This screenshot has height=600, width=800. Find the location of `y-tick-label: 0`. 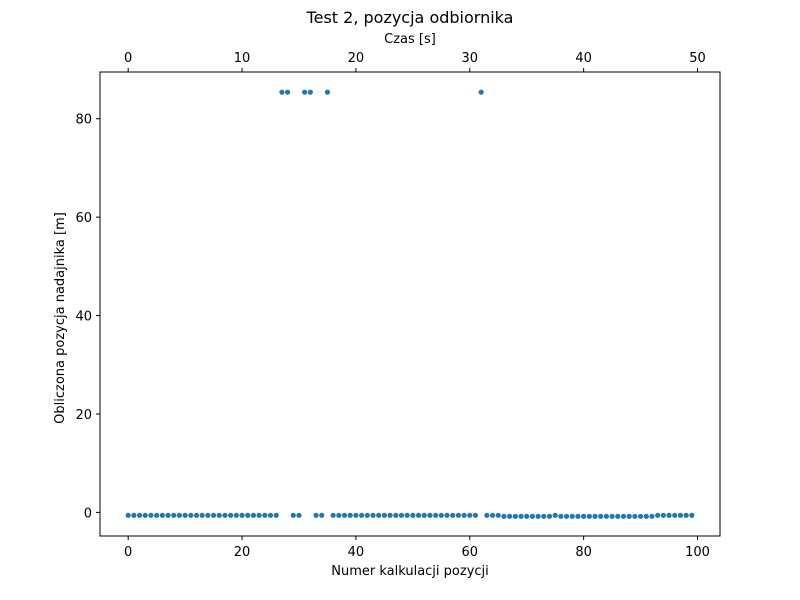

y-tick-label: 0 is located at coordinates (88, 513).